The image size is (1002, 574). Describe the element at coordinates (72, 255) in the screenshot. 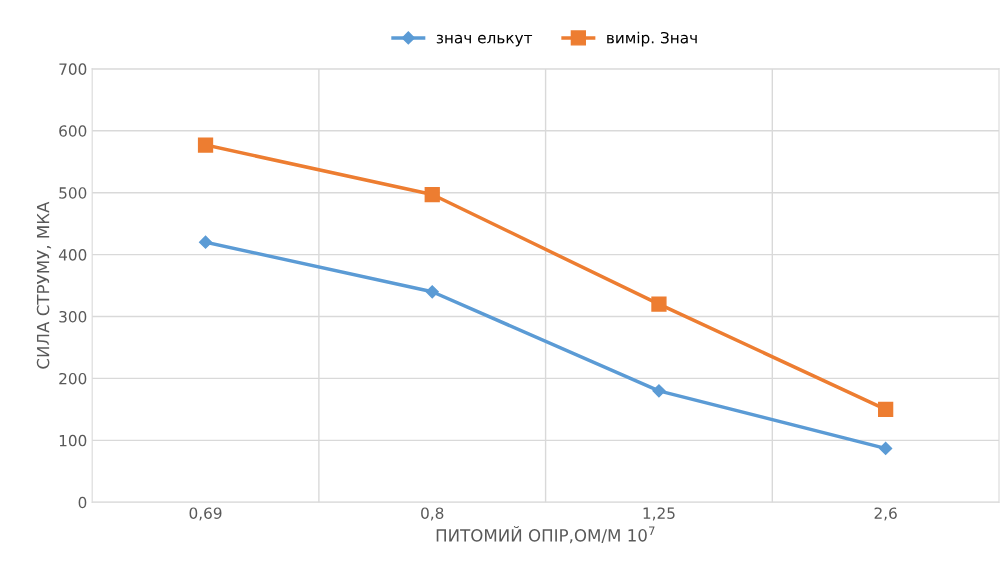

I see `y-tick-label: 400` at that location.